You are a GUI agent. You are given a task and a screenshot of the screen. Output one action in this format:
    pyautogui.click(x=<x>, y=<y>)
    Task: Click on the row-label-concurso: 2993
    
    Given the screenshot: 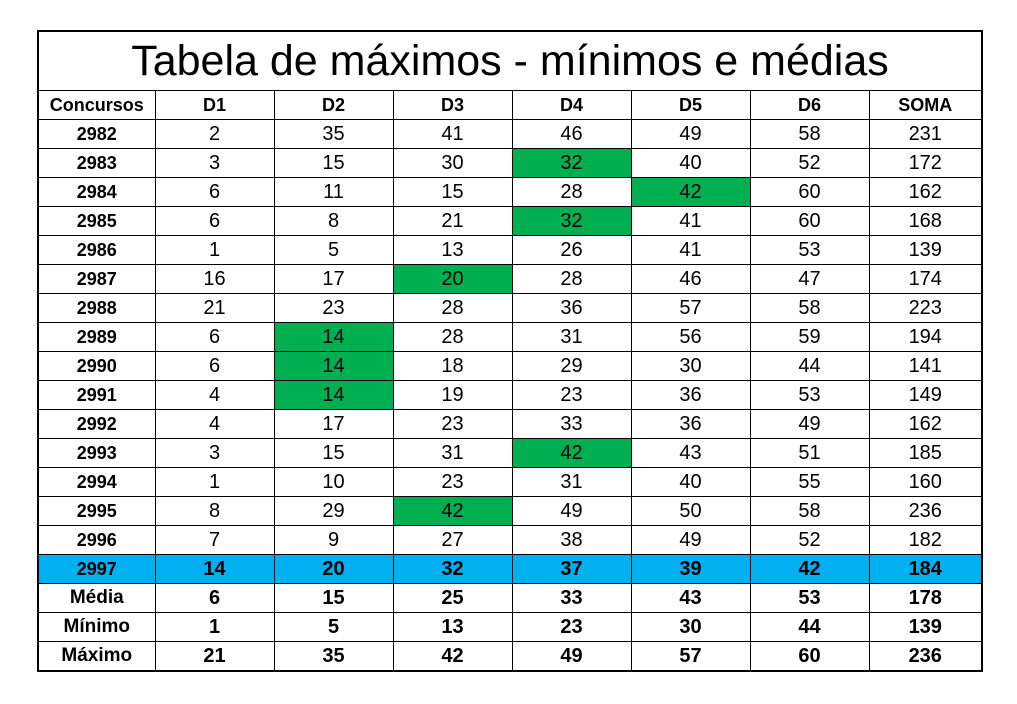 What is the action you would take?
    pyautogui.click(x=97, y=453)
    